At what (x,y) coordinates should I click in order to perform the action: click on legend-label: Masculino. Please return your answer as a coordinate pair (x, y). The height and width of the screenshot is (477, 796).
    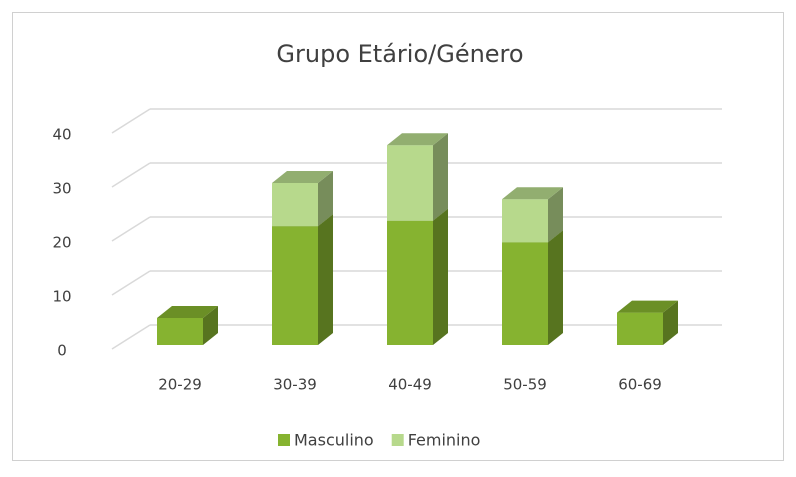
    Looking at the image, I should click on (334, 440).